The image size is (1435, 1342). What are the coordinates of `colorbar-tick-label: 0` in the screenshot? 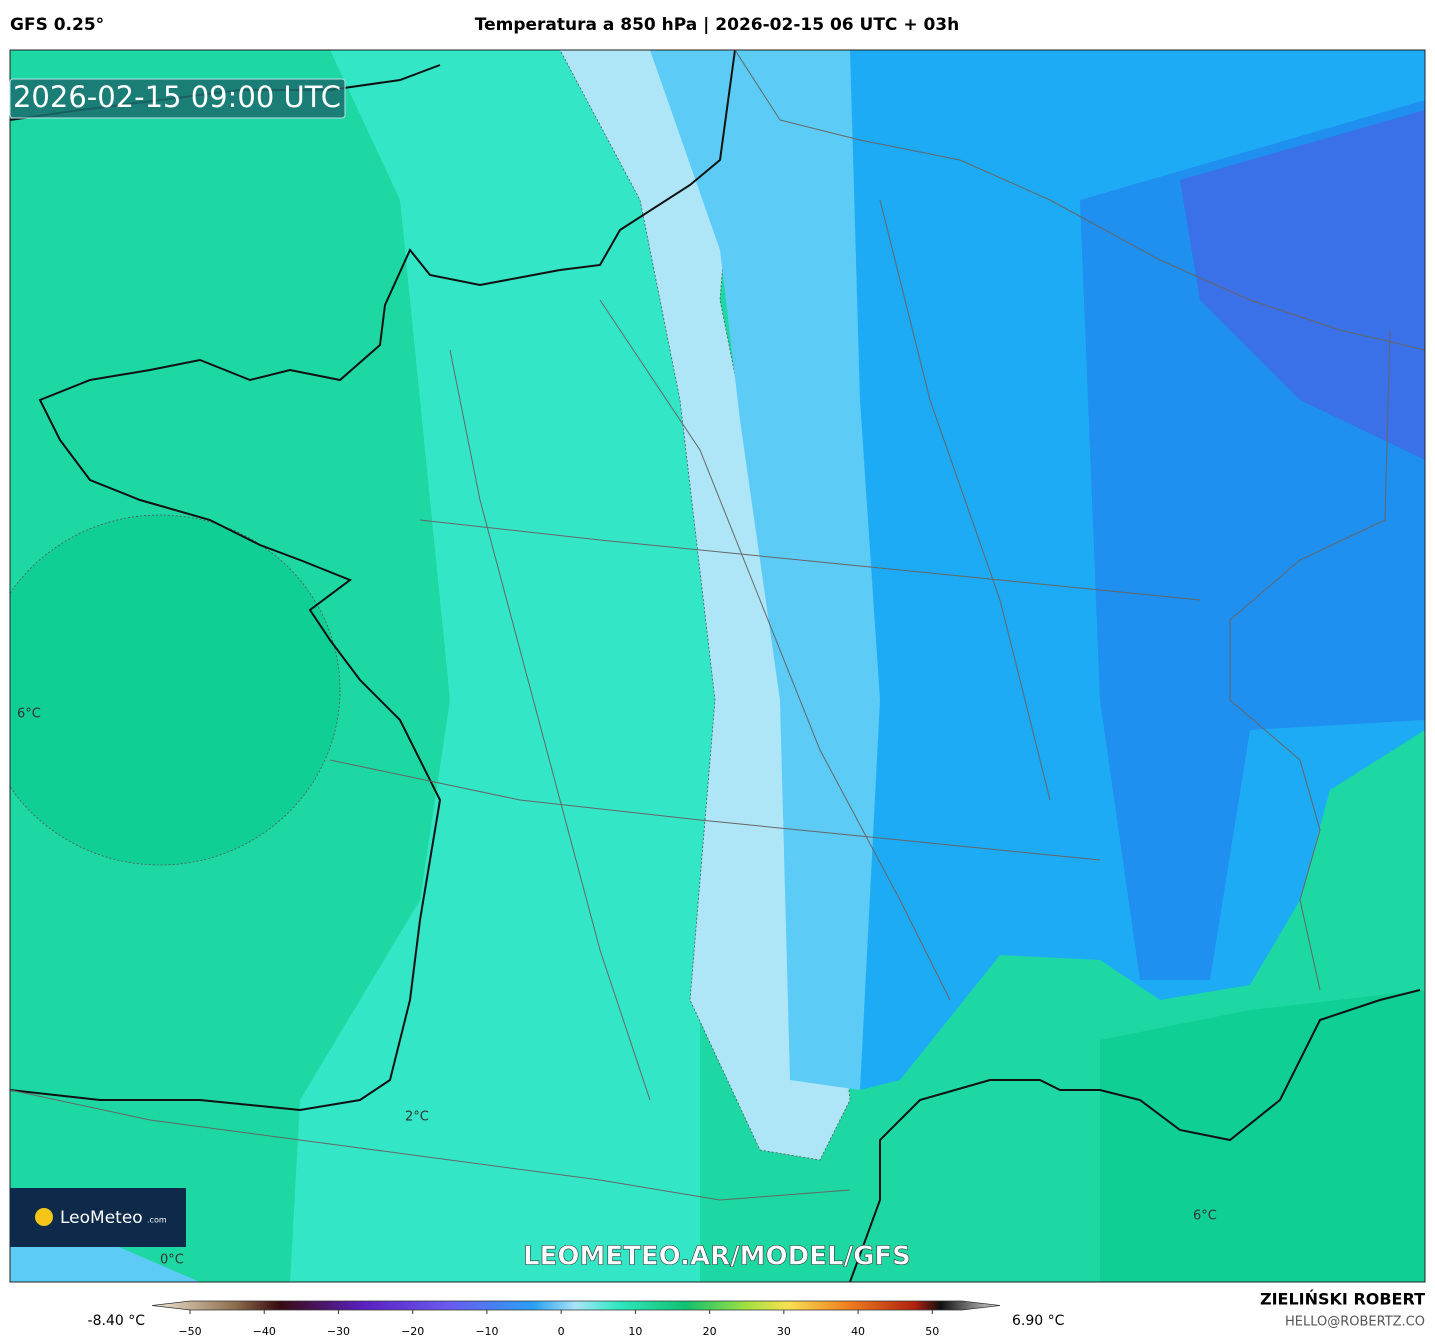 It's located at (561, 1331).